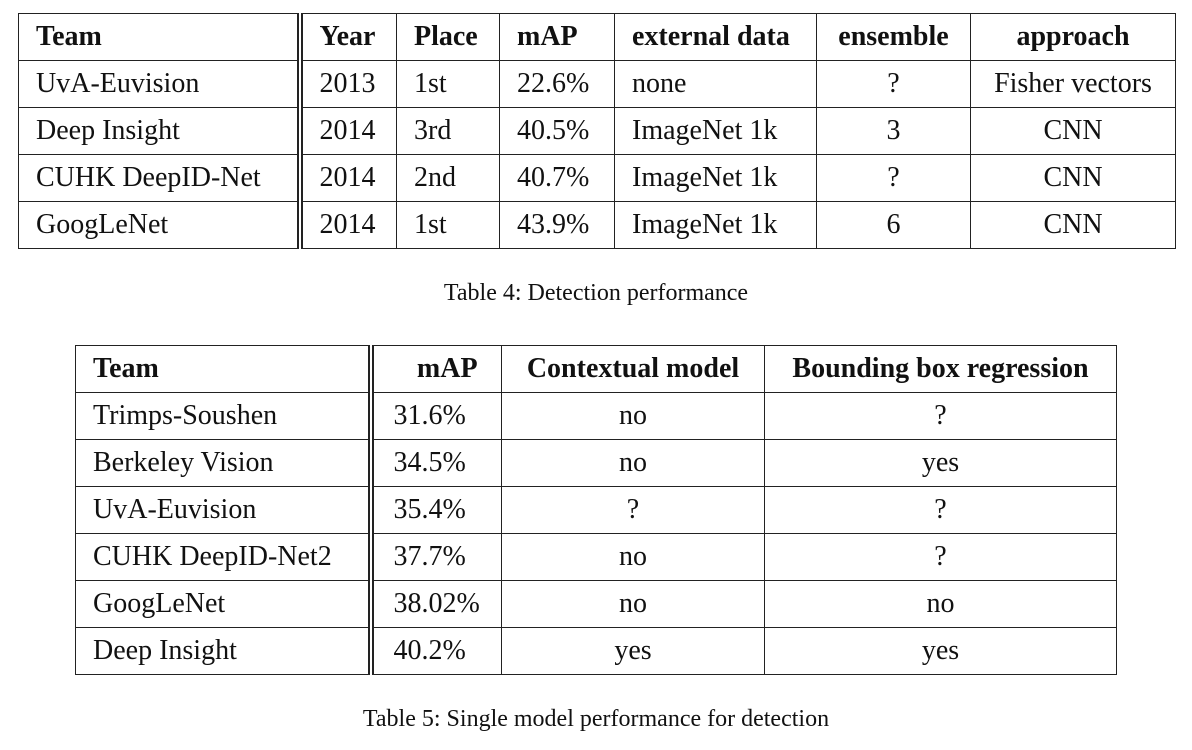 The width and height of the screenshot is (1192, 750). What do you see at coordinates (436, 463) in the screenshot?
I see `cell-map: 34.5%` at bounding box center [436, 463].